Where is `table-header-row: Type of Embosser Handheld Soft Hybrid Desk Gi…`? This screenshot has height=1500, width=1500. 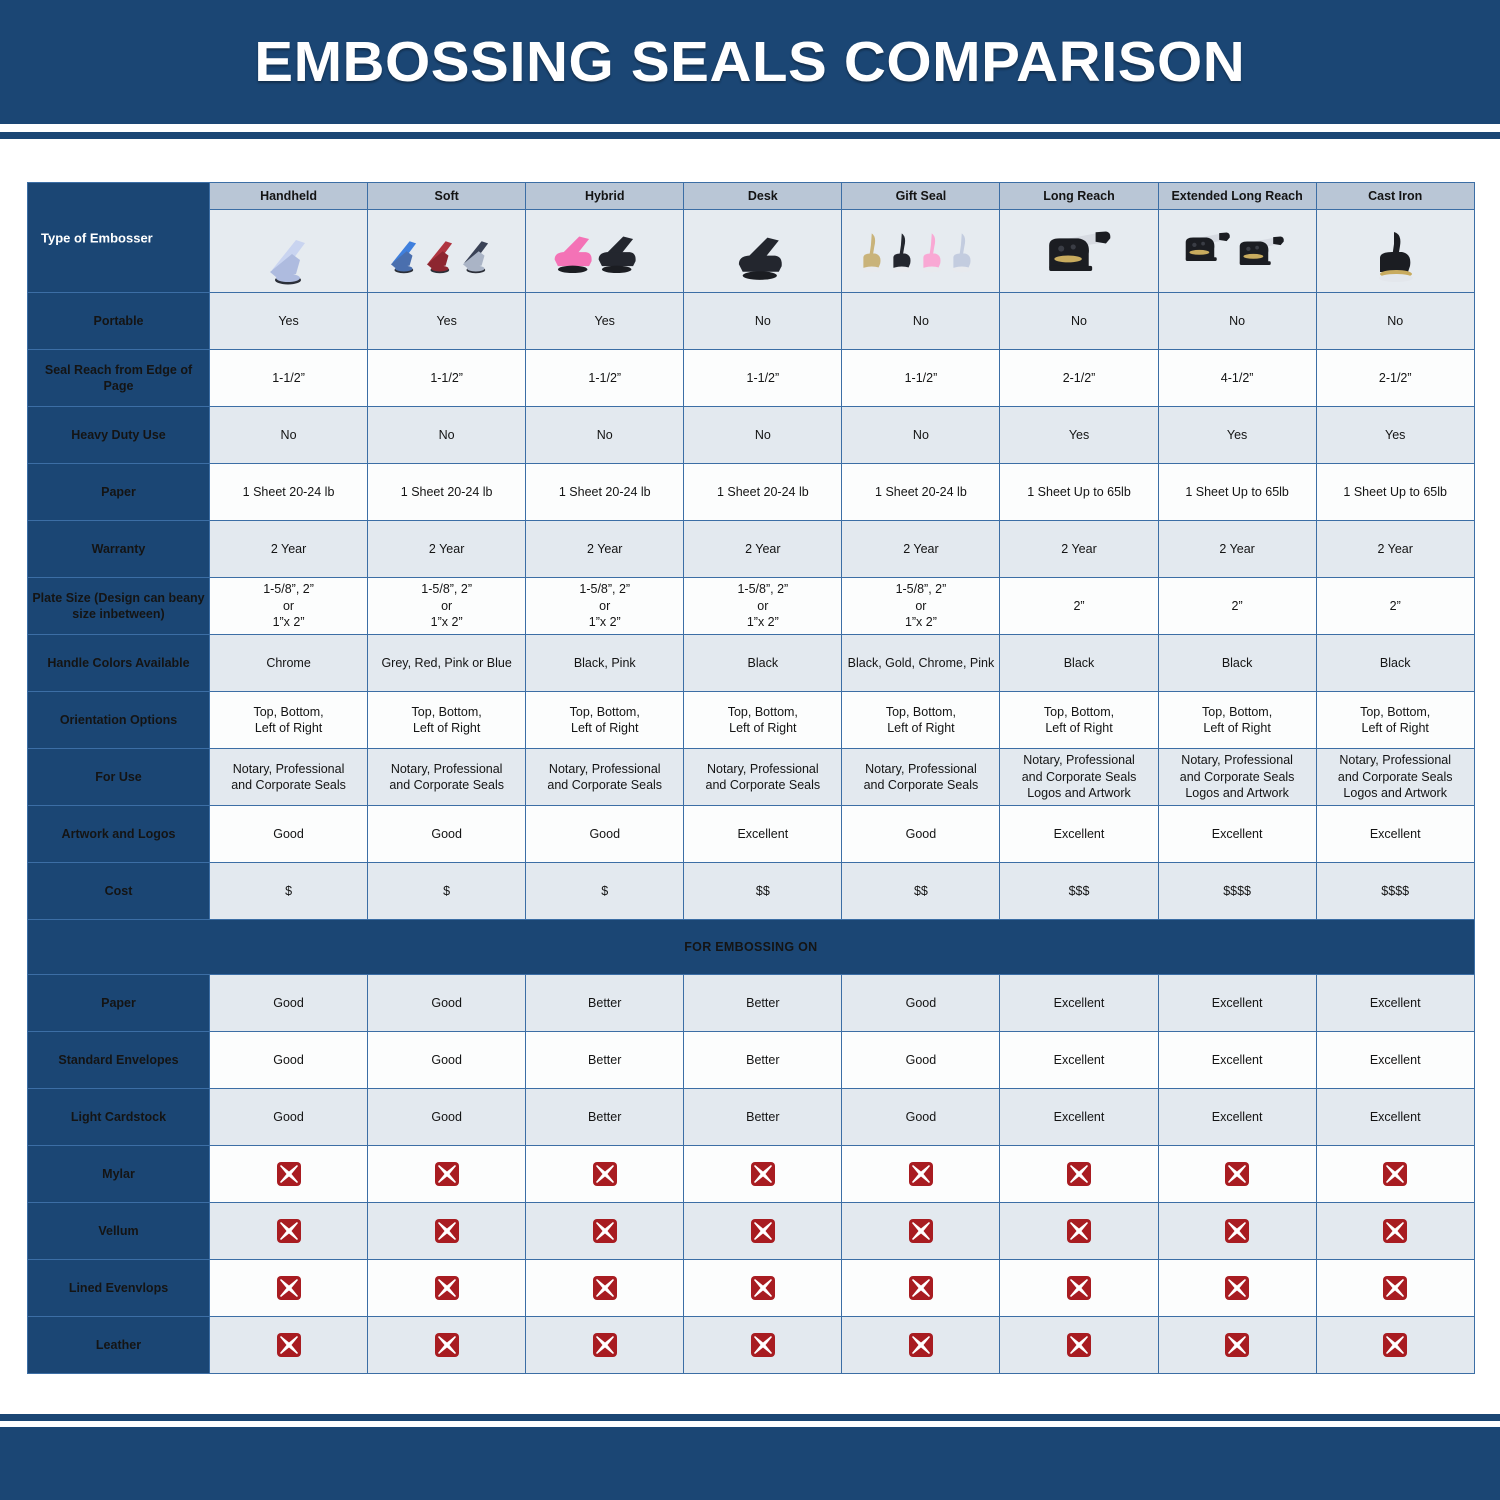
table-header-row: Type of Embosser Handheld Soft Hybrid Desk Gi… is located at coordinates (751, 237).